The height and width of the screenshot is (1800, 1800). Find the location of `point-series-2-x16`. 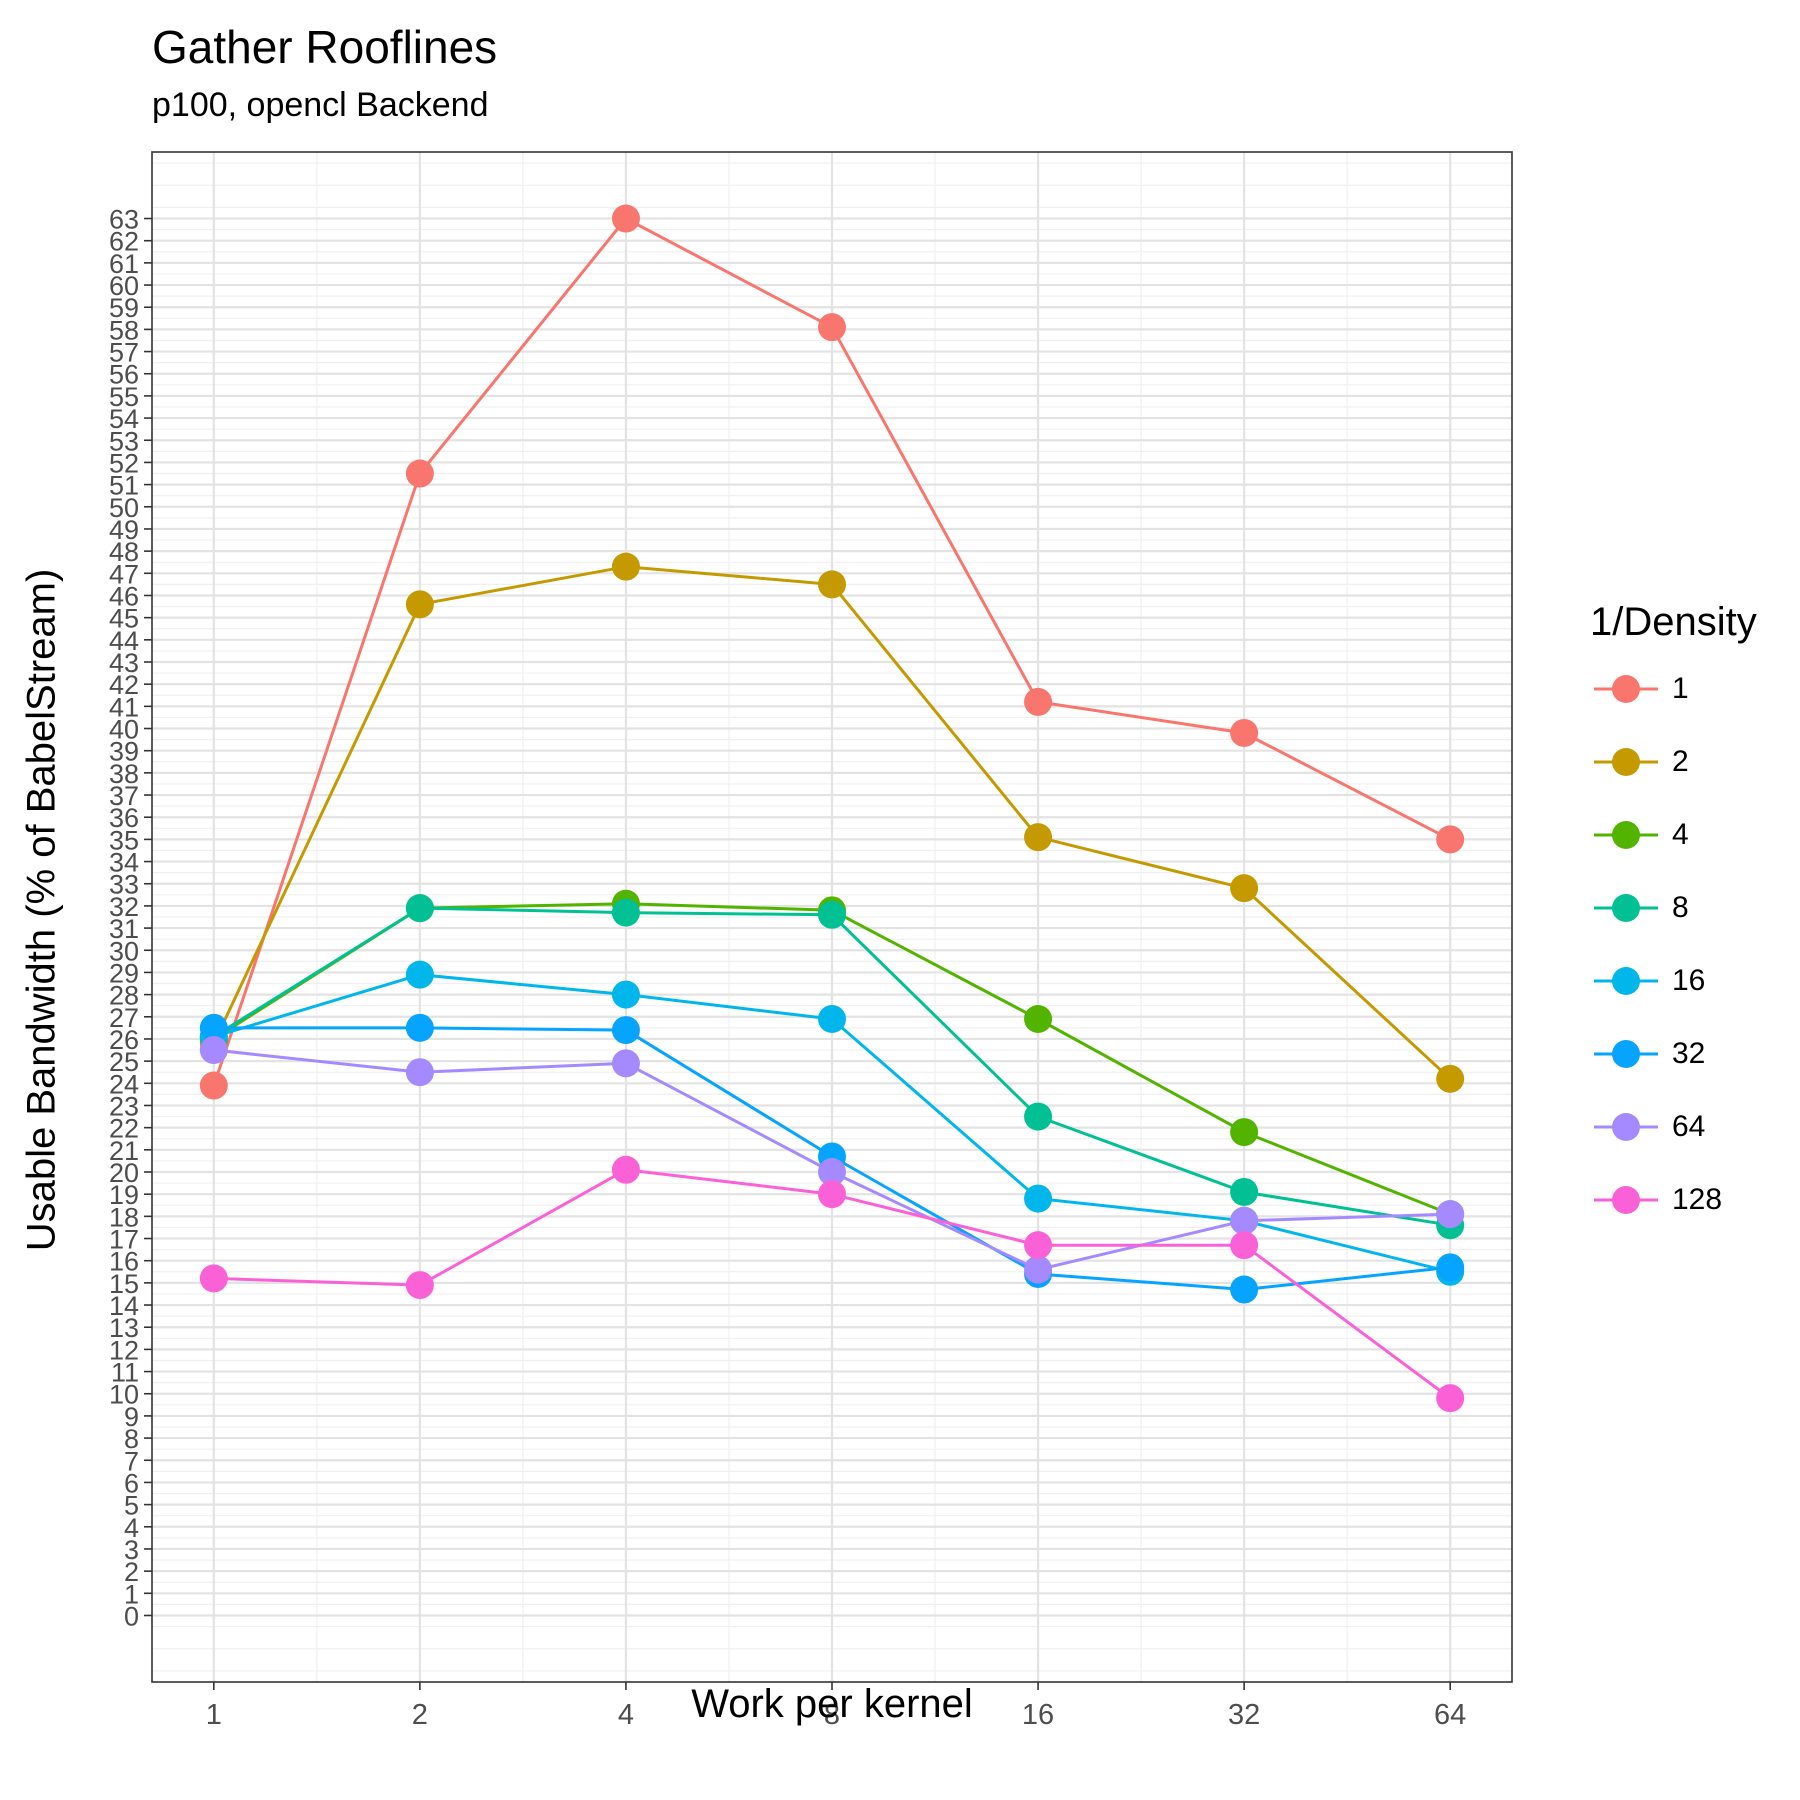

point-series-2-x16 is located at coordinates (1038, 837).